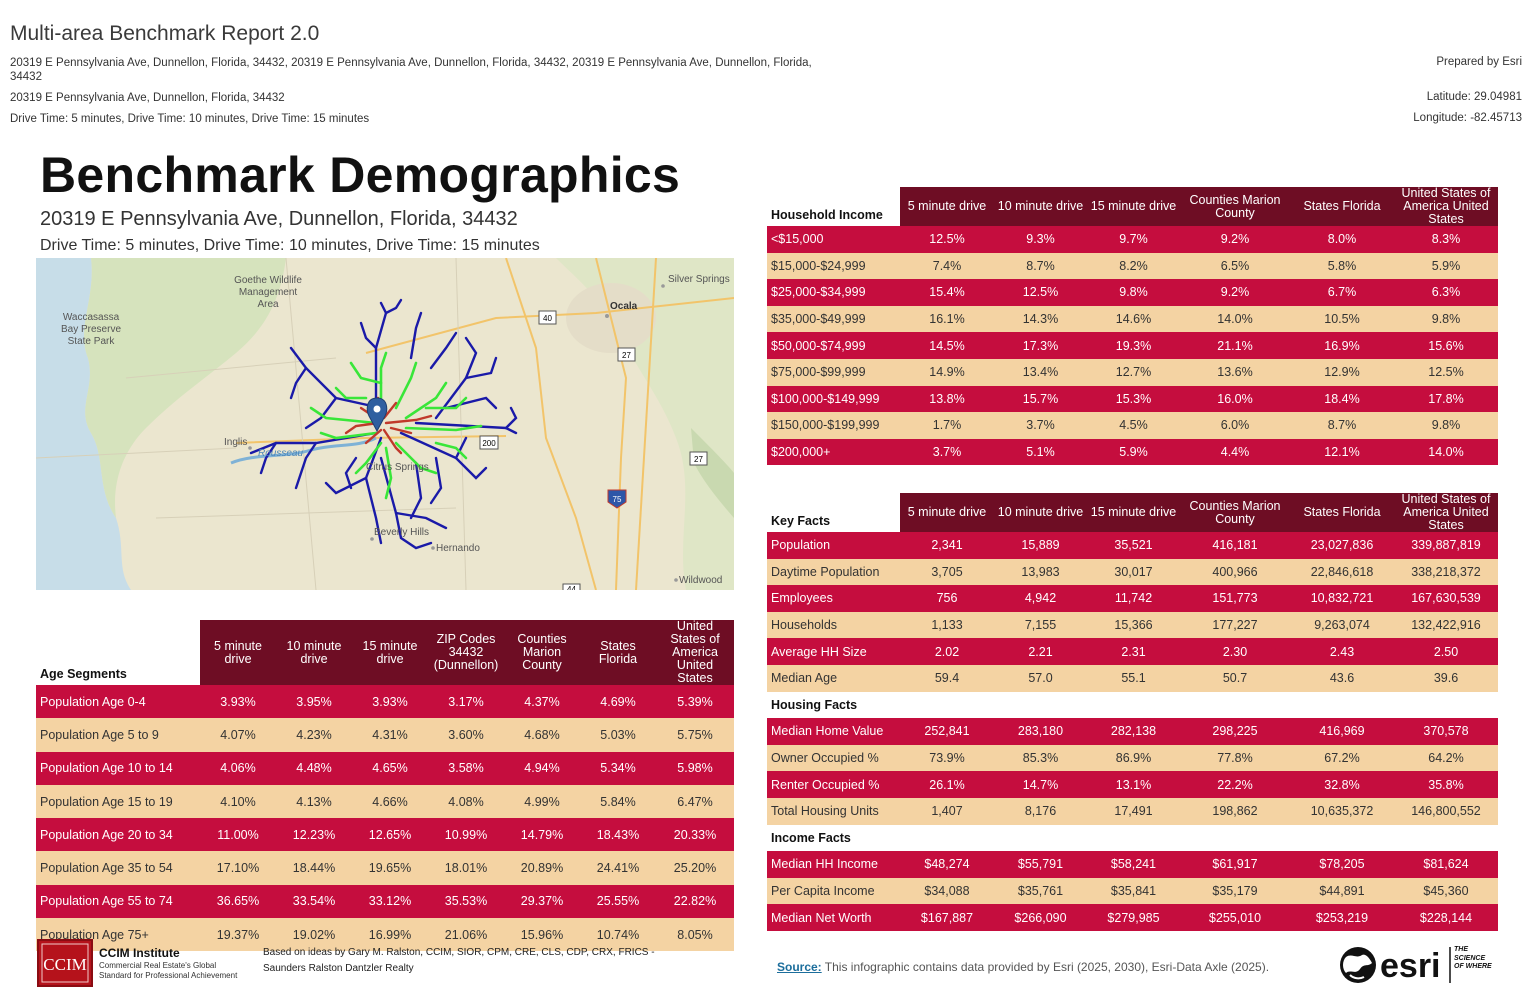 Image resolution: width=1531 pixels, height=1000 pixels. I want to click on map-label-rousseau: Rousseau, so click(280, 453).